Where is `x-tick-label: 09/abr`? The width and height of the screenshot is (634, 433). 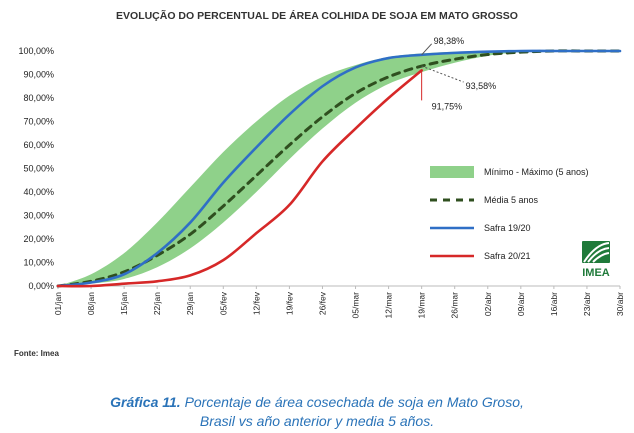
x-tick-label: 09/abr is located at coordinates (521, 304).